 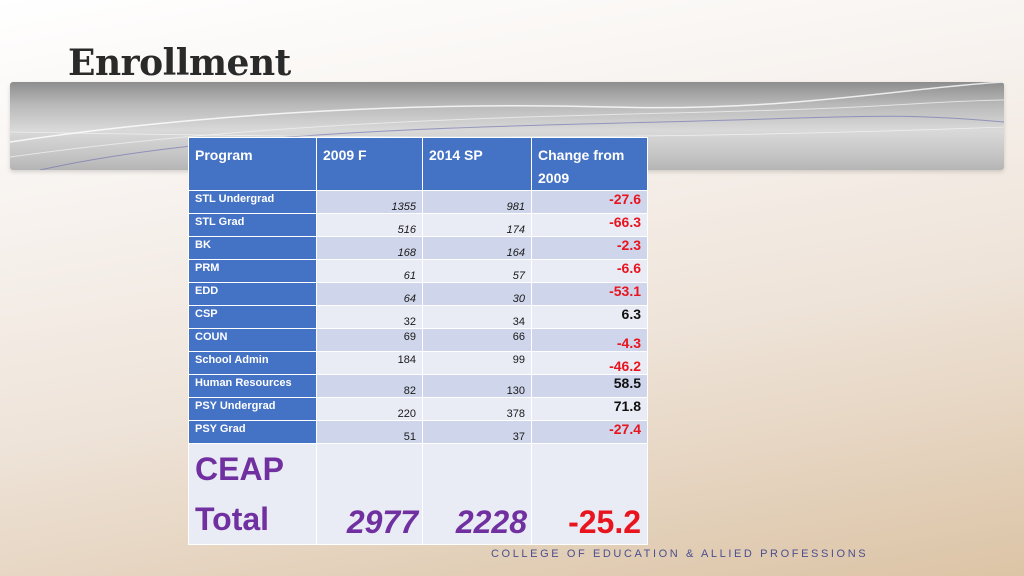 What do you see at coordinates (589, 225) in the screenshot?
I see `change-cell: -66.3` at bounding box center [589, 225].